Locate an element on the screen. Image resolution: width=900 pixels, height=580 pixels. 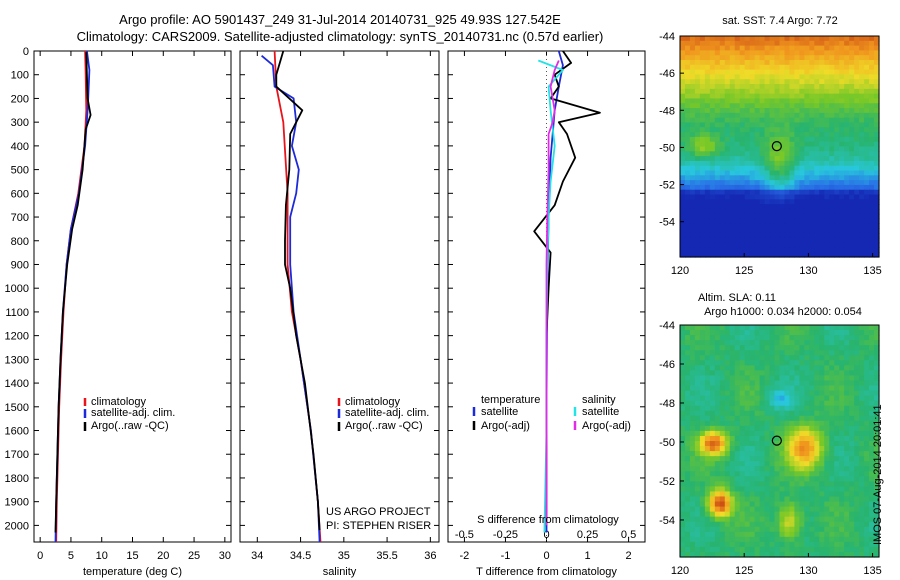
series-line-salinity-argo-adj- is located at coordinates (552, 293).